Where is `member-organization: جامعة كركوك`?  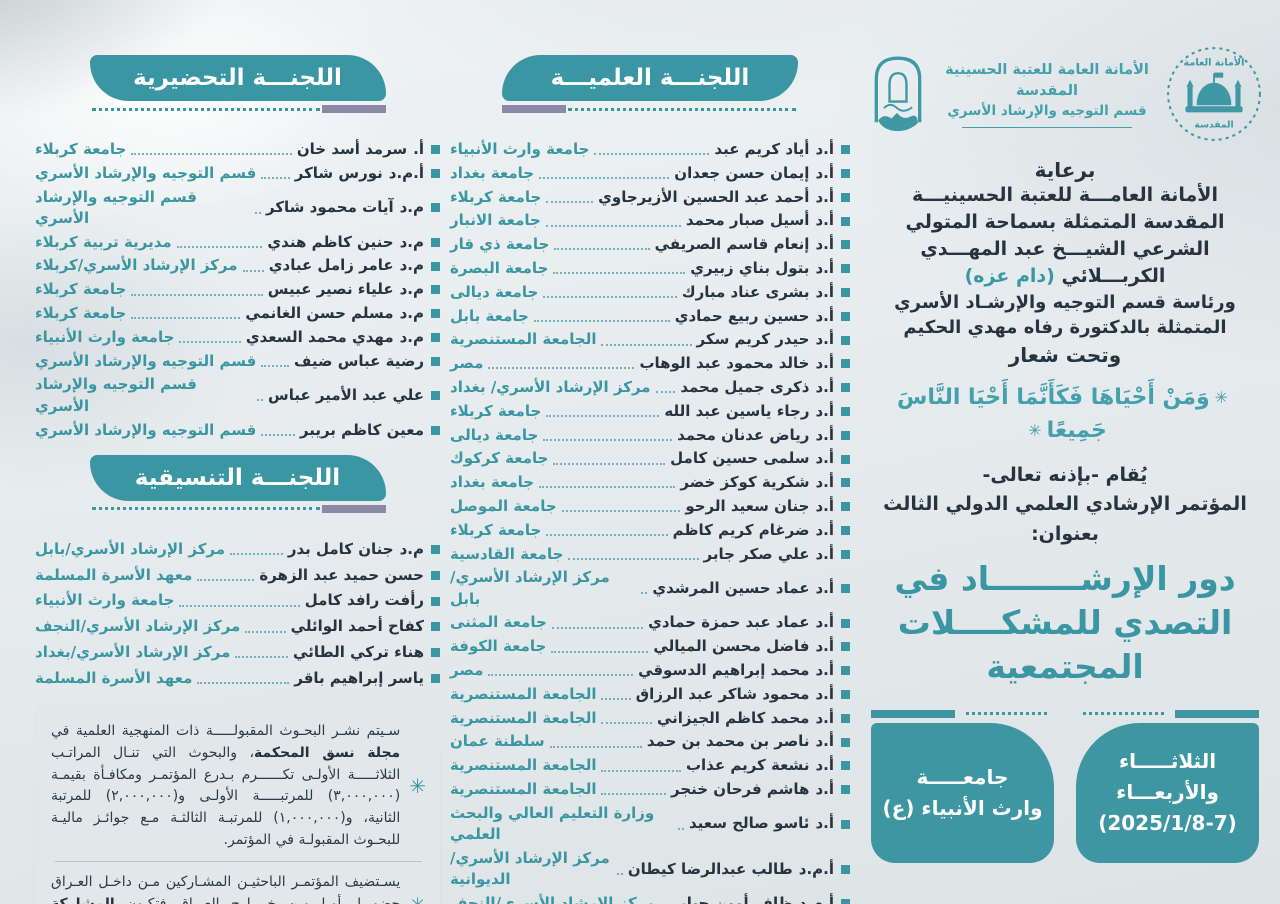 member-organization: جامعة كركوك is located at coordinates (499, 458).